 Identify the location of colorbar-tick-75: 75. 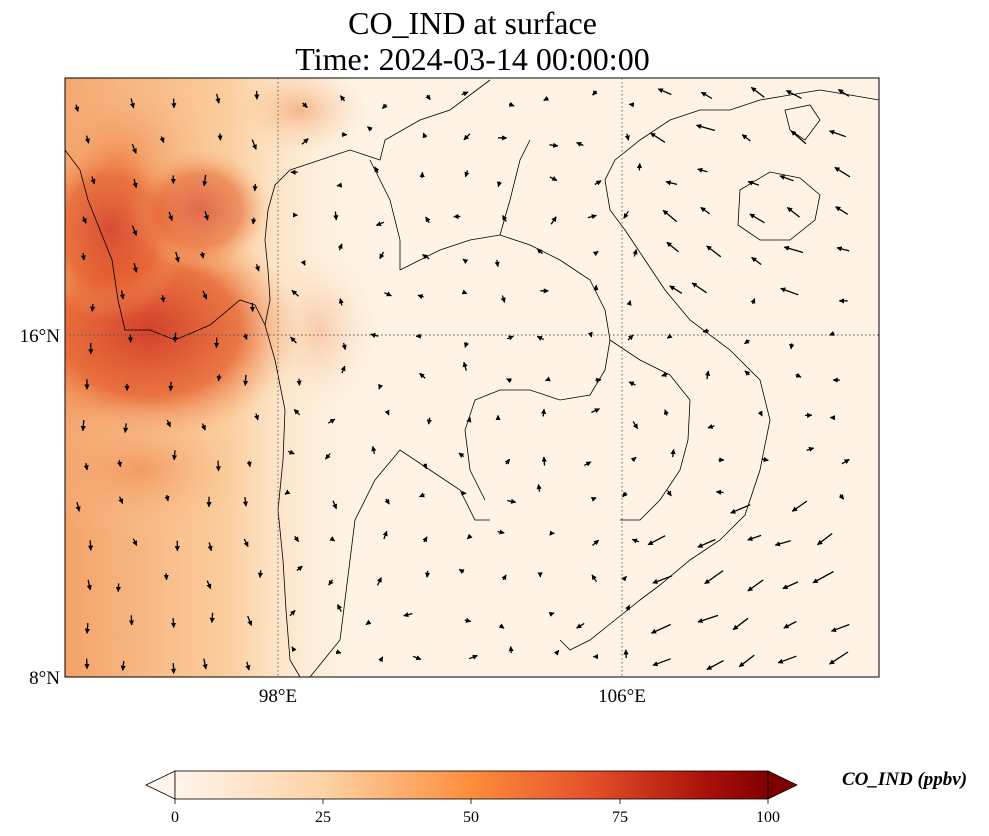
(620, 817).